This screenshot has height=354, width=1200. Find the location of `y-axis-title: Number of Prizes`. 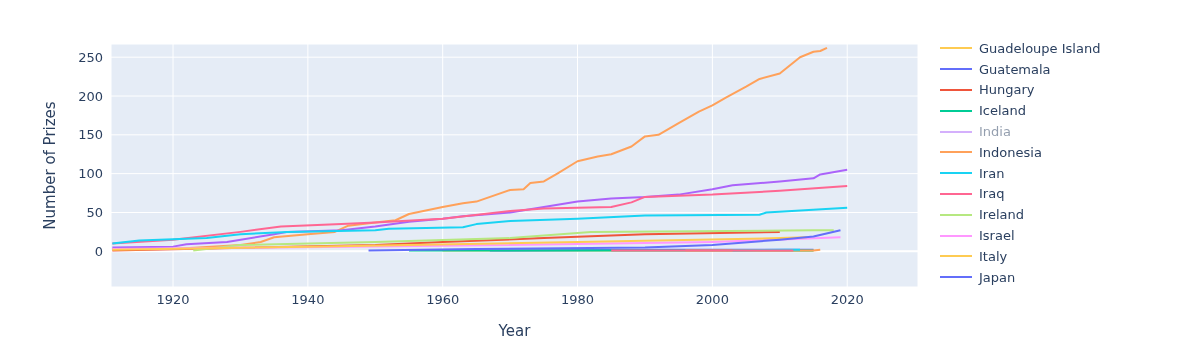

y-axis-title: Number of Prizes is located at coordinates (50, 165).